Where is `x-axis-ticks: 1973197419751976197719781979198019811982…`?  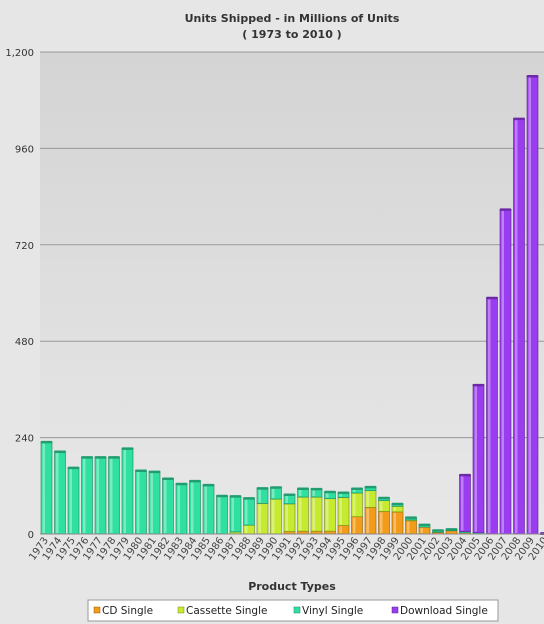 x-axis-ticks: 1973197419751976197719781979198019811982… is located at coordinates (285, 548).